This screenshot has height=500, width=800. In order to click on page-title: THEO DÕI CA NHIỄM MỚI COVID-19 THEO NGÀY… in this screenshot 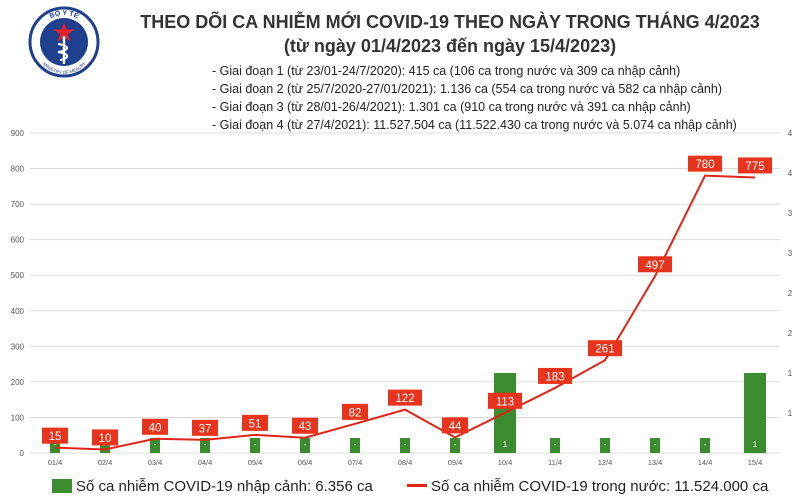, I will do `click(450, 22)`.